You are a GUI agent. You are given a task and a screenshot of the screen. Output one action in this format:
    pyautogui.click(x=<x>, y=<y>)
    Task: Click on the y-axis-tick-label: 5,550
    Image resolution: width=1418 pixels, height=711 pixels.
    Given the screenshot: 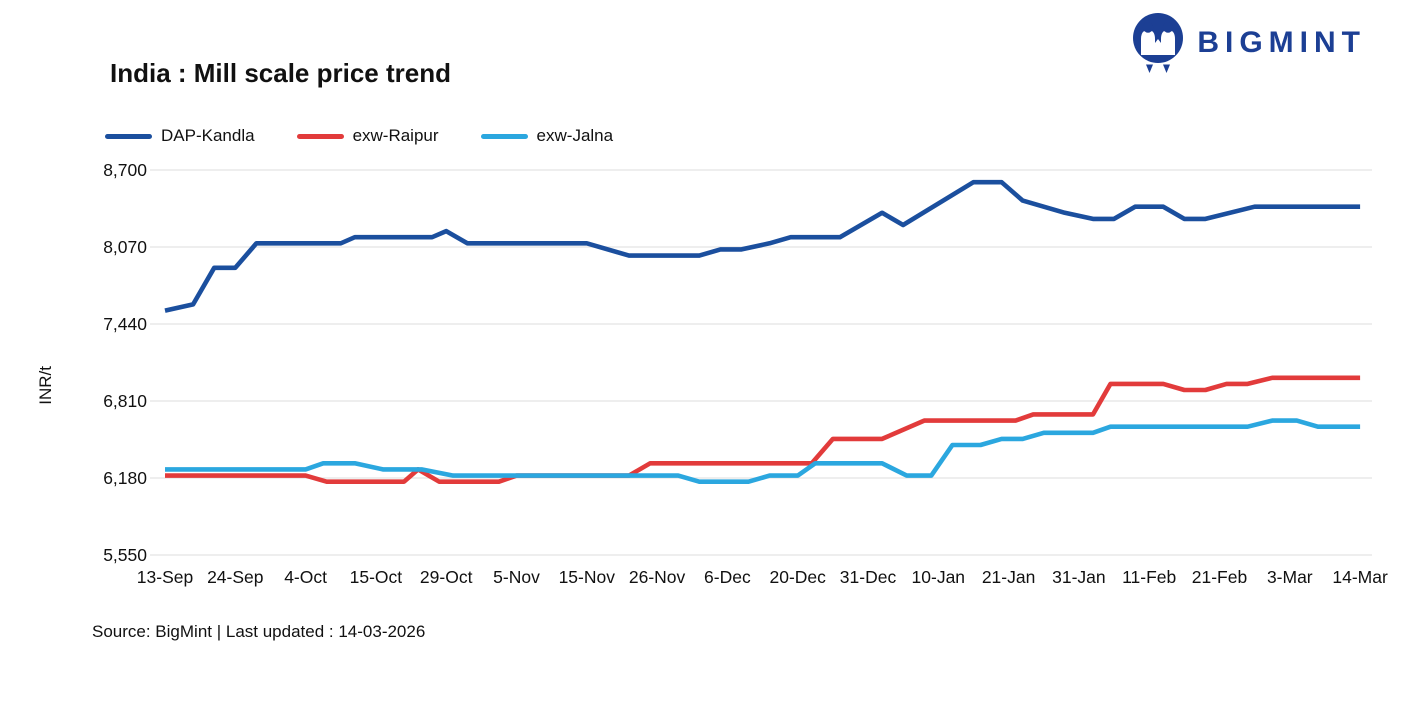 What is the action you would take?
    pyautogui.click(x=125, y=555)
    